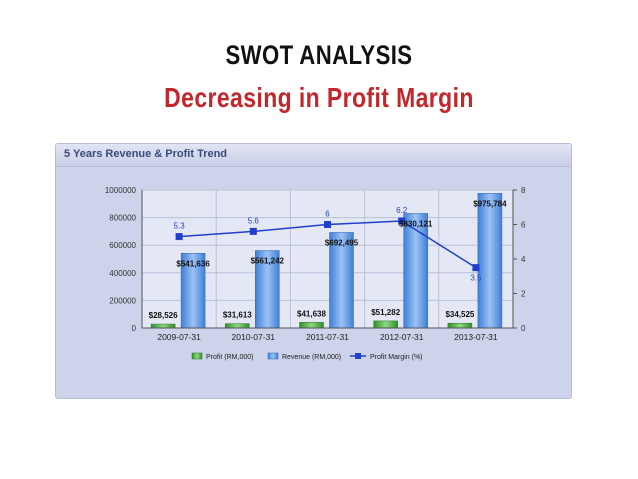  Describe the element at coordinates (402, 337) in the screenshot. I see `x-tick-label: 2012-07-31` at that location.